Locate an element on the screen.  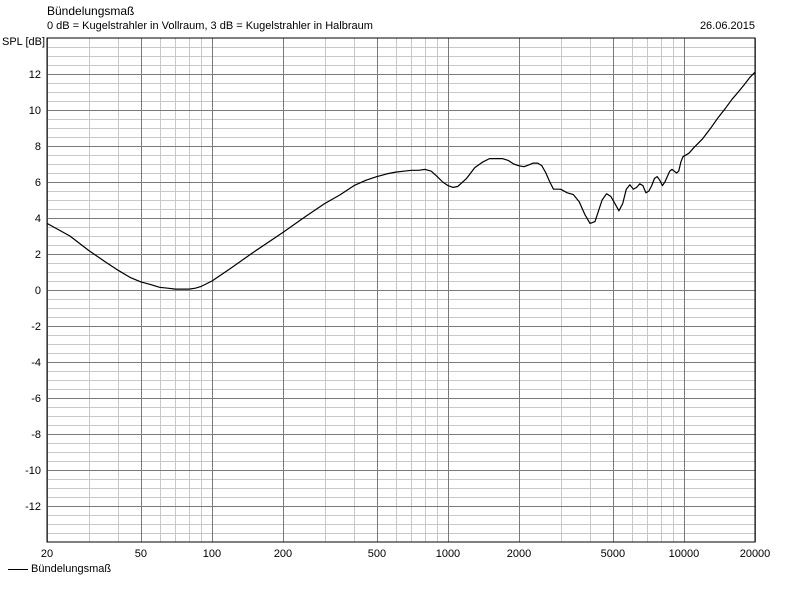
y-tick-label: -12 is located at coordinates (33, 507).